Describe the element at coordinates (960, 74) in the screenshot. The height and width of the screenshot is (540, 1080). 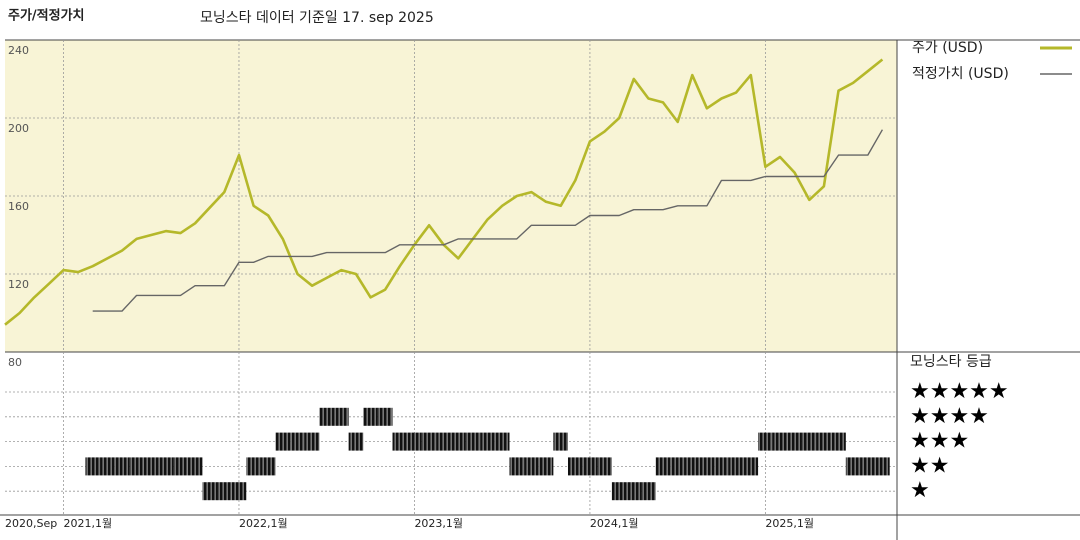
I see `legend-label: 적정가치 (USD)` at that location.